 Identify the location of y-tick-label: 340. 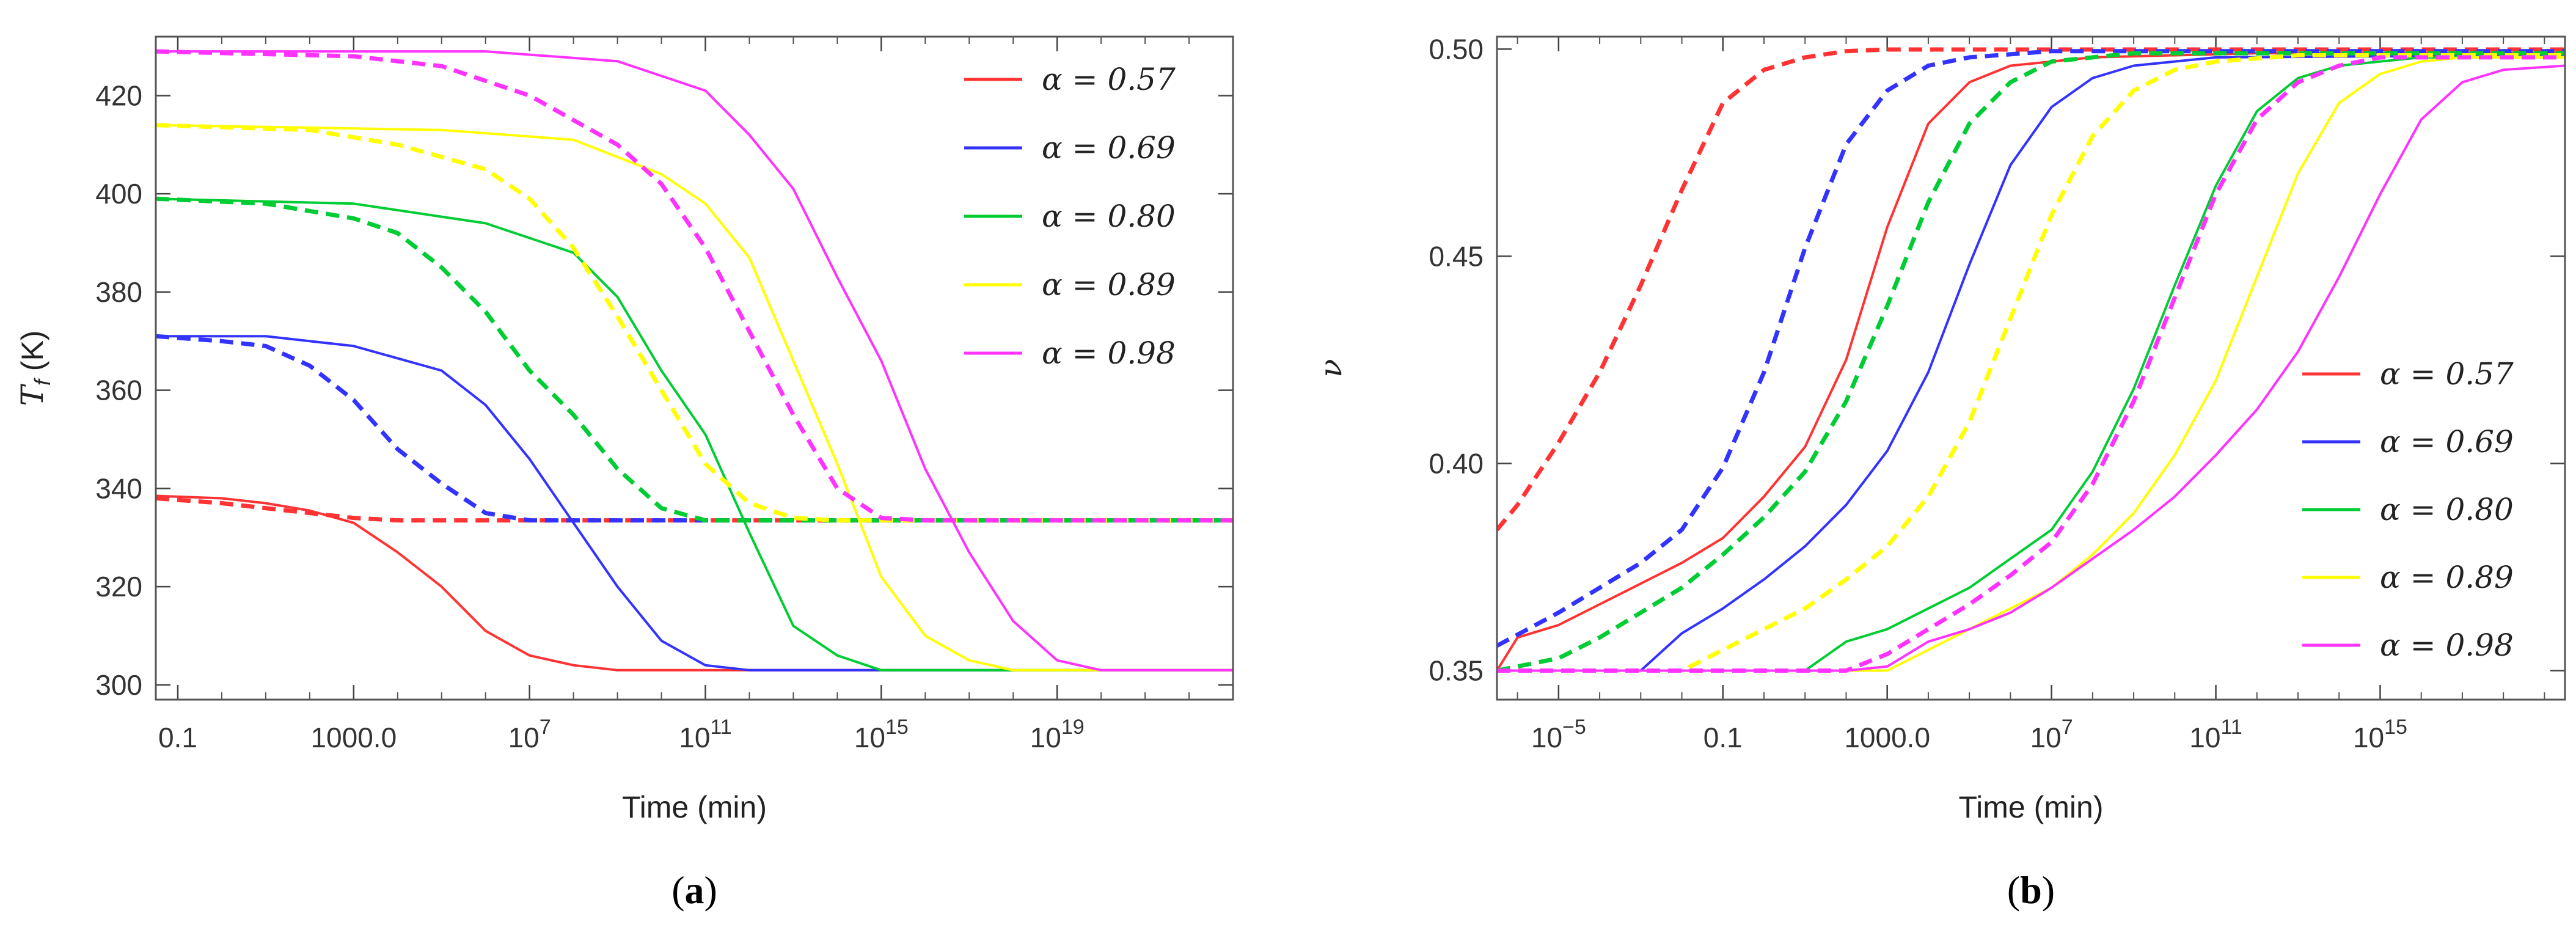
(118, 488).